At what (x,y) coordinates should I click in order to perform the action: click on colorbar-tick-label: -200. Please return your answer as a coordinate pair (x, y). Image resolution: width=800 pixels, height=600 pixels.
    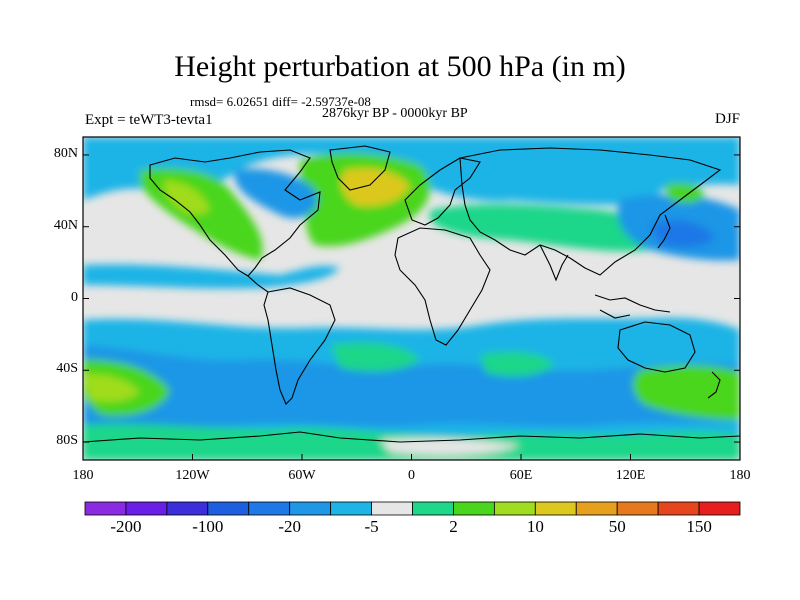
    Looking at the image, I should click on (126, 526).